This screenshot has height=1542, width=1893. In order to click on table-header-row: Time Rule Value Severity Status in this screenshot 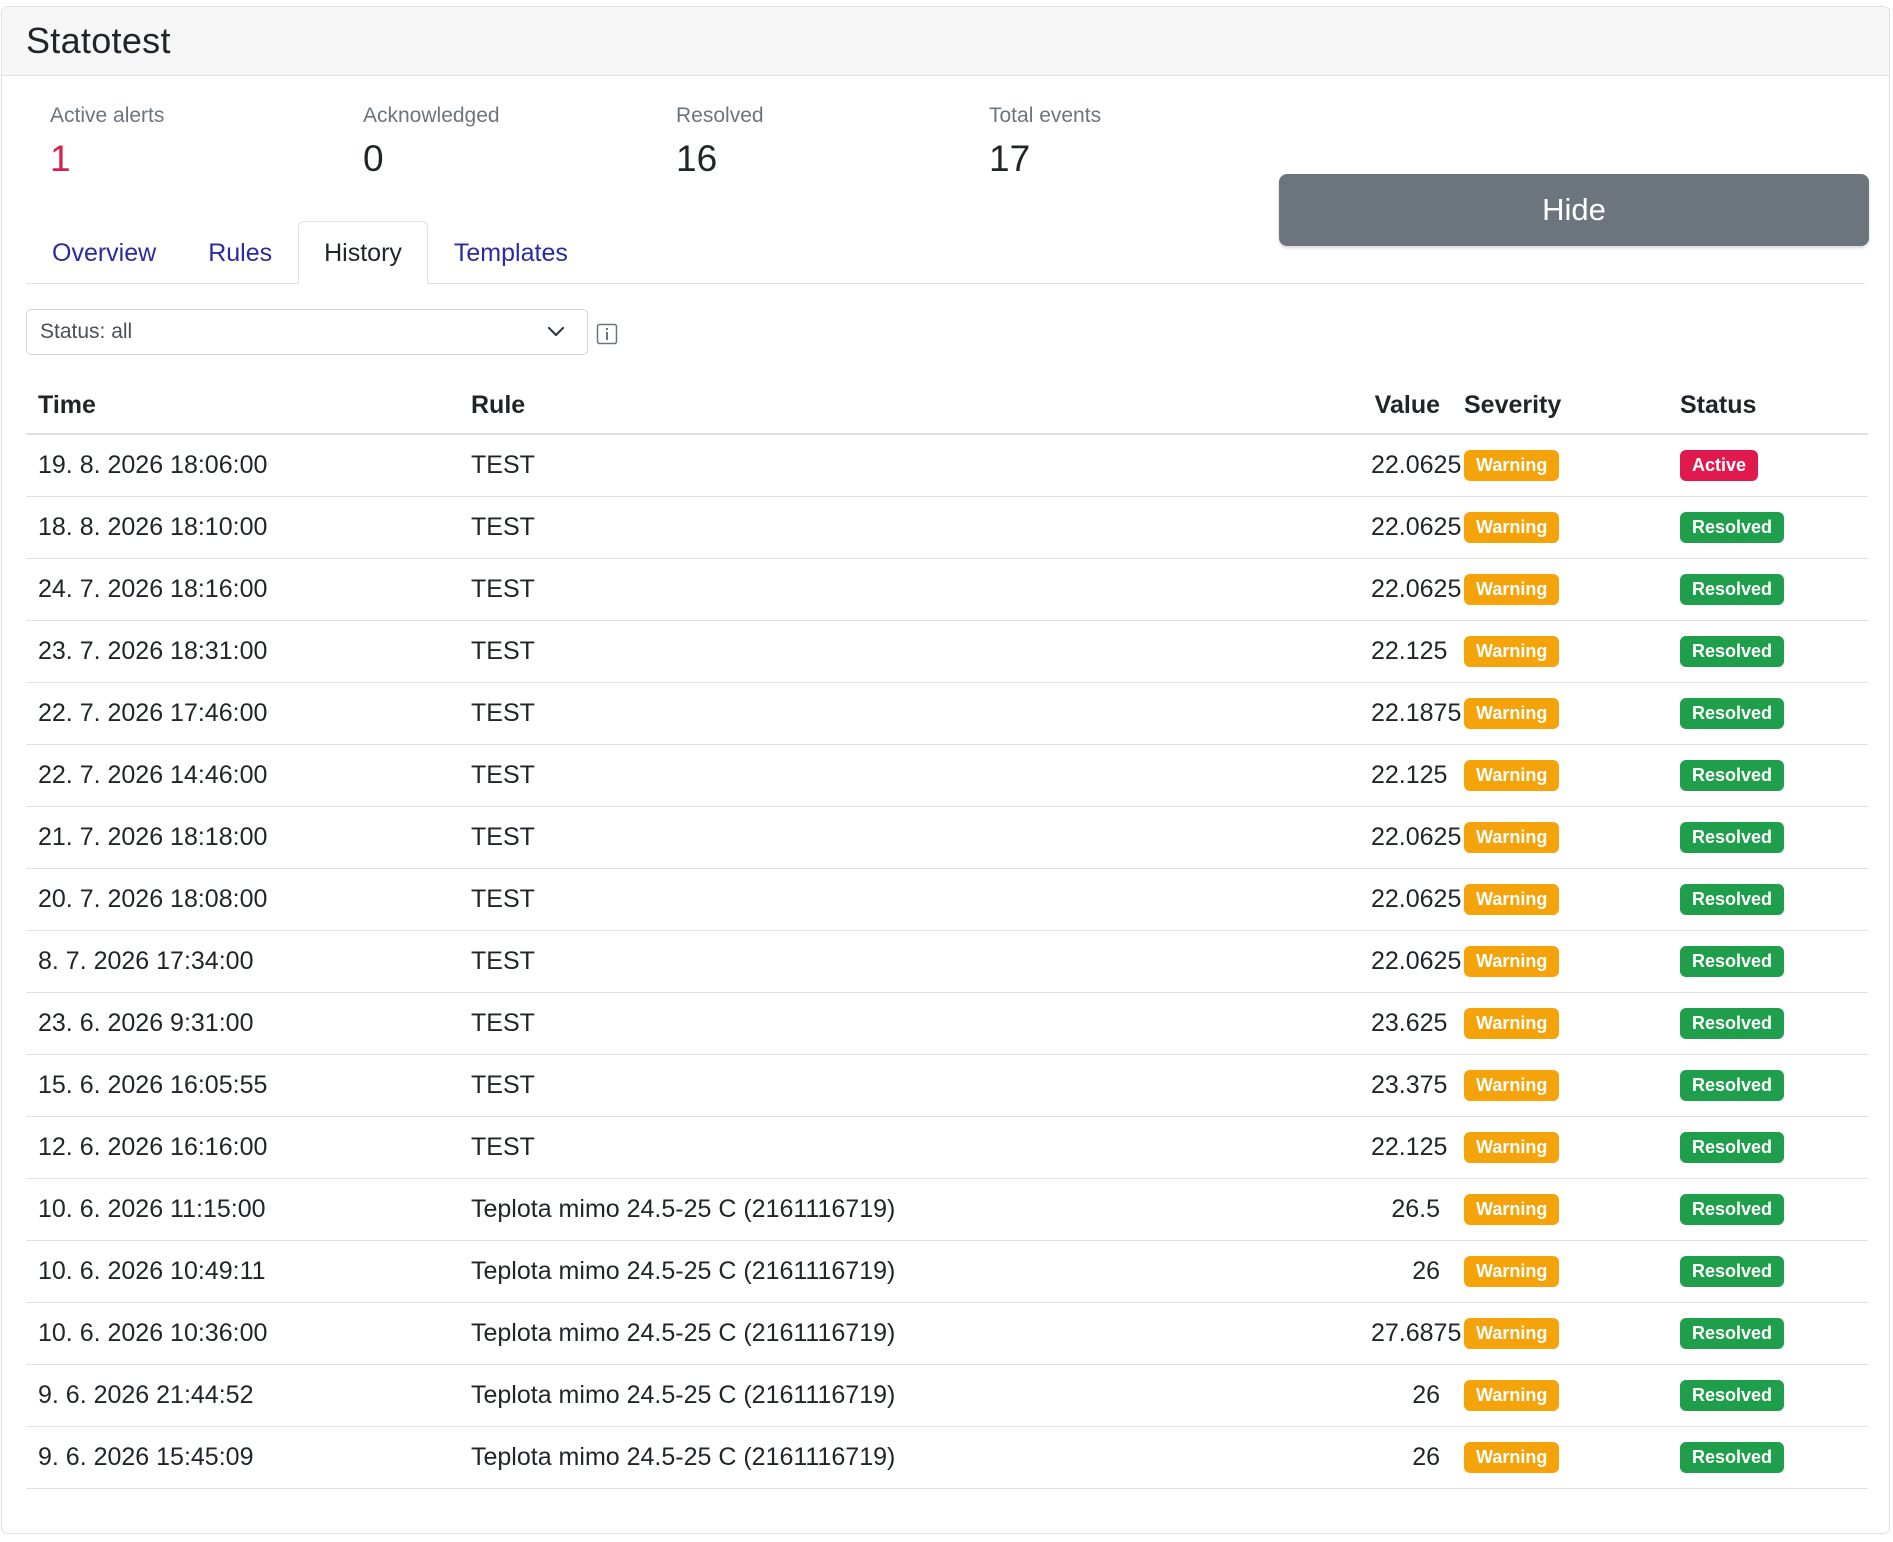, I will do `click(947, 406)`.